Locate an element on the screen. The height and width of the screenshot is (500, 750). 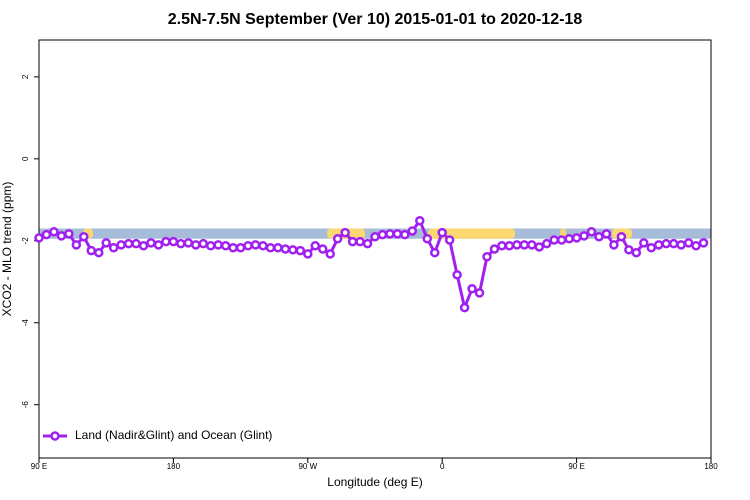
legend-marker is located at coordinates (55, 436).